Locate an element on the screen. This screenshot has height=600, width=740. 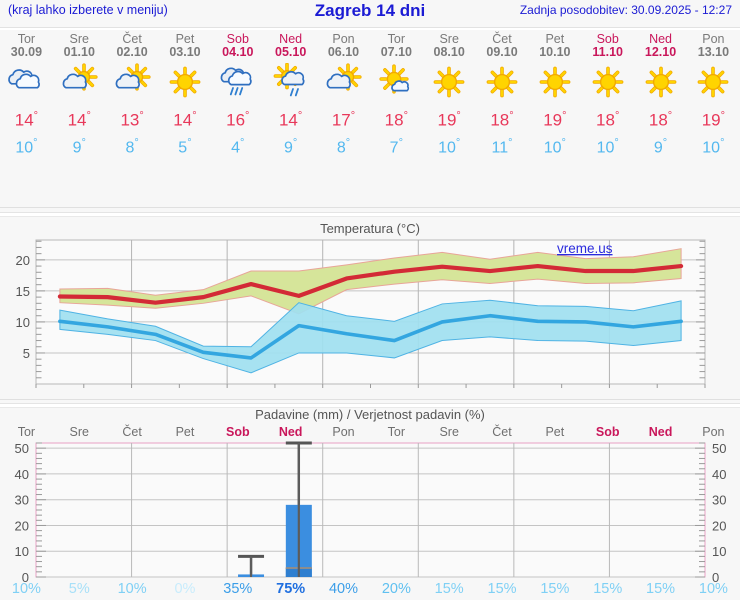
svg-text: 0 is located at coordinates (25, 577).